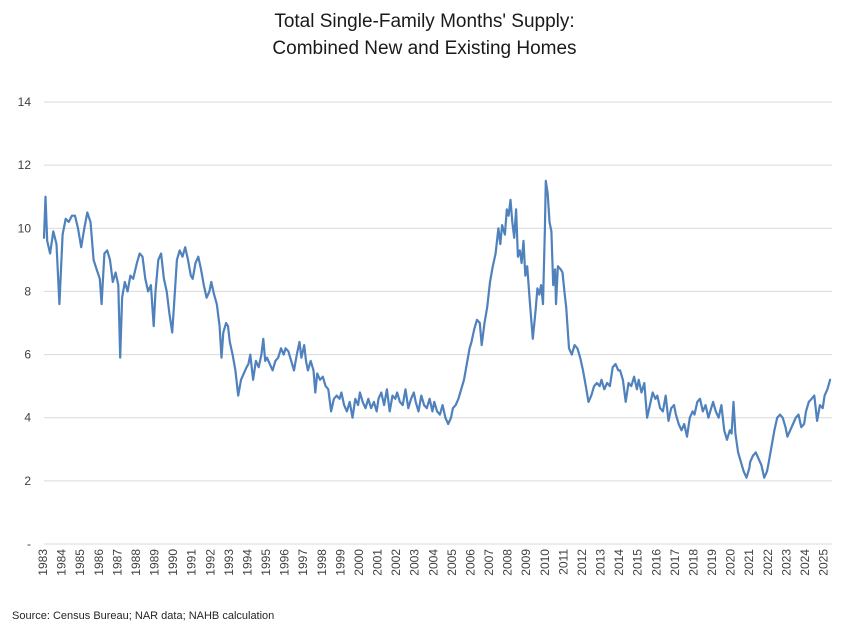 The image size is (849, 640). Describe the element at coordinates (712, 562) in the screenshot. I see `x-tick-label: 2019` at that location.